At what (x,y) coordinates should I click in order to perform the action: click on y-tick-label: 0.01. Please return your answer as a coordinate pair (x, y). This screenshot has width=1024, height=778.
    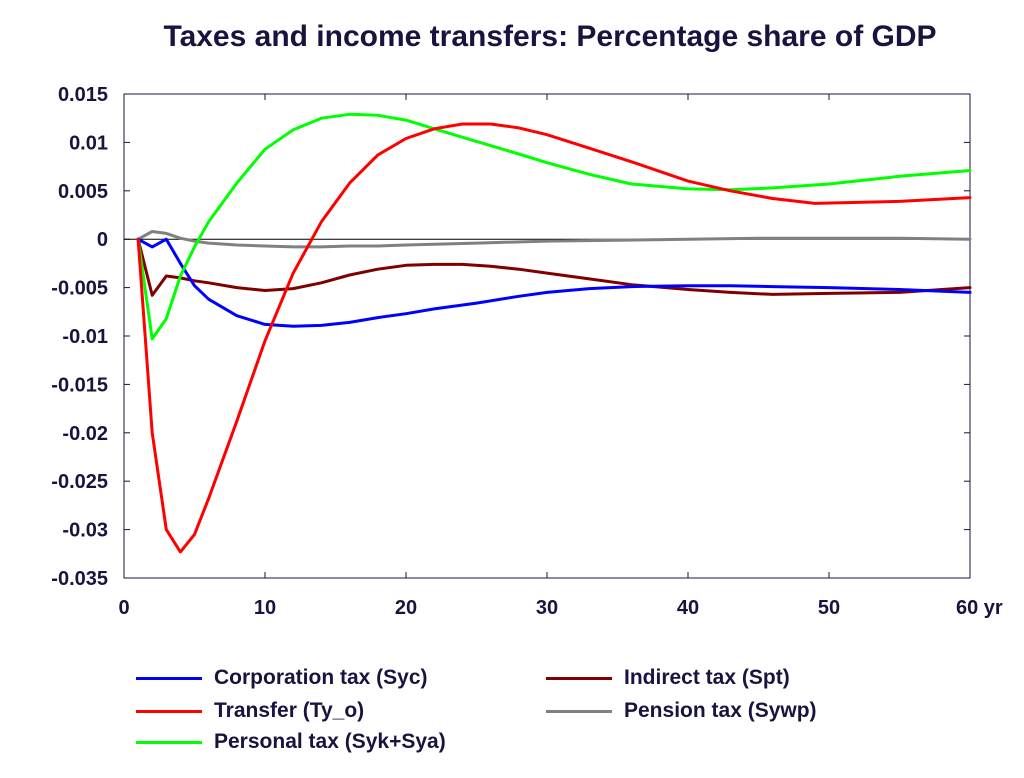
    Looking at the image, I should click on (88, 143).